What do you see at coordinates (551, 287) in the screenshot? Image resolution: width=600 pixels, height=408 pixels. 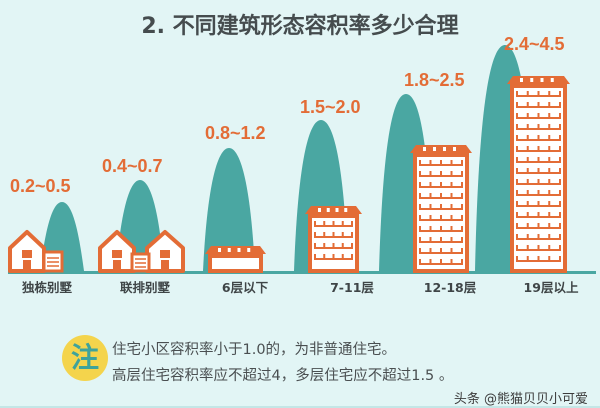 I see `category-label-6: 19层以上` at bounding box center [551, 287].